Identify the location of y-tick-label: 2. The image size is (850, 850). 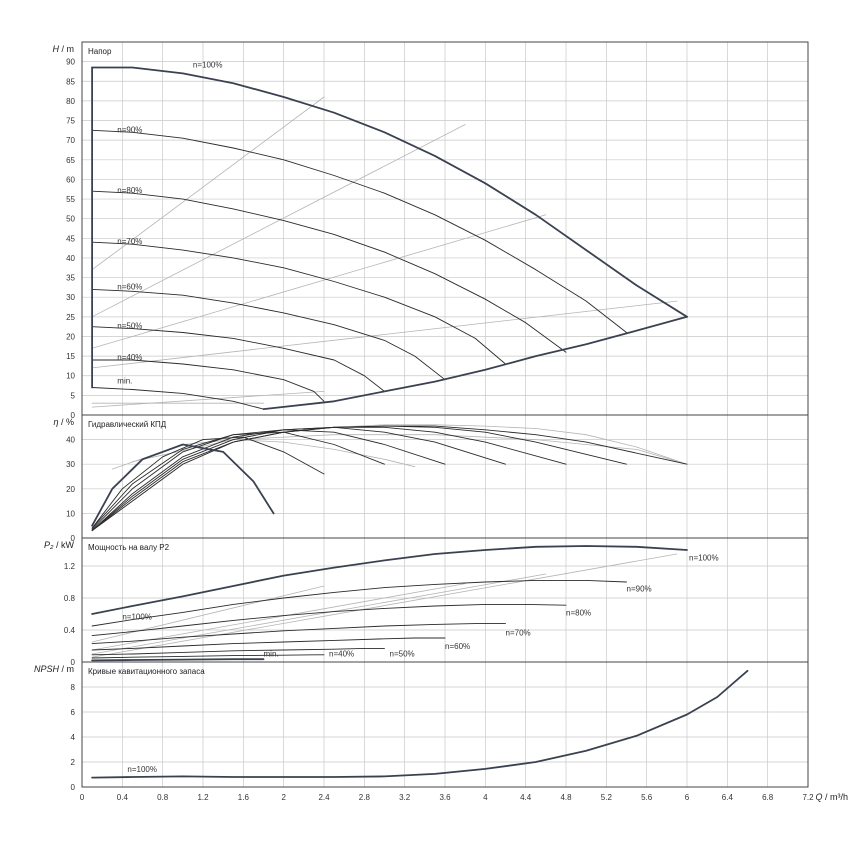
(73, 762).